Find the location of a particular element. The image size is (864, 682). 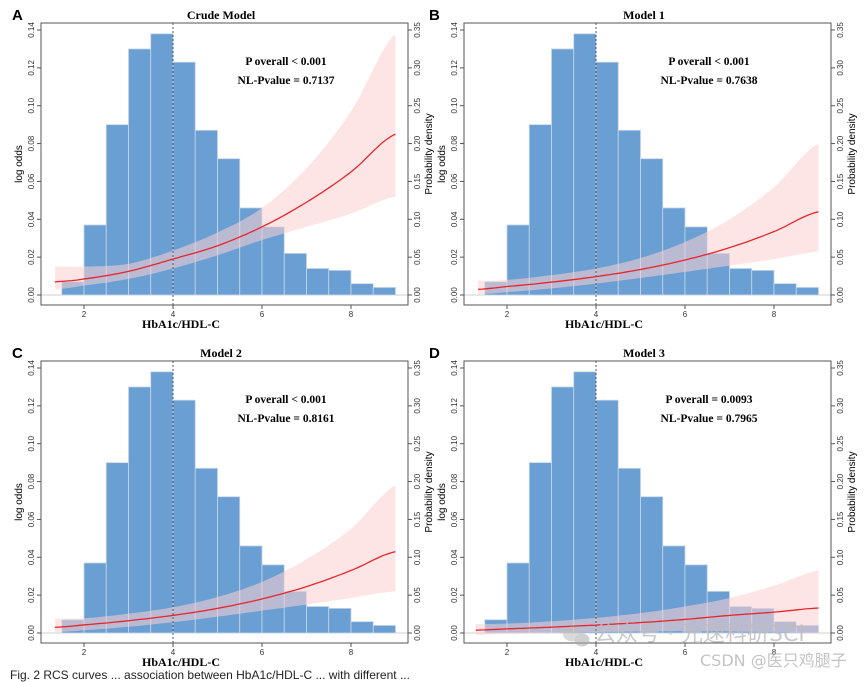

nl-pvalue-annotation: NL-Pvalue = 0.8161 is located at coordinates (286, 419).